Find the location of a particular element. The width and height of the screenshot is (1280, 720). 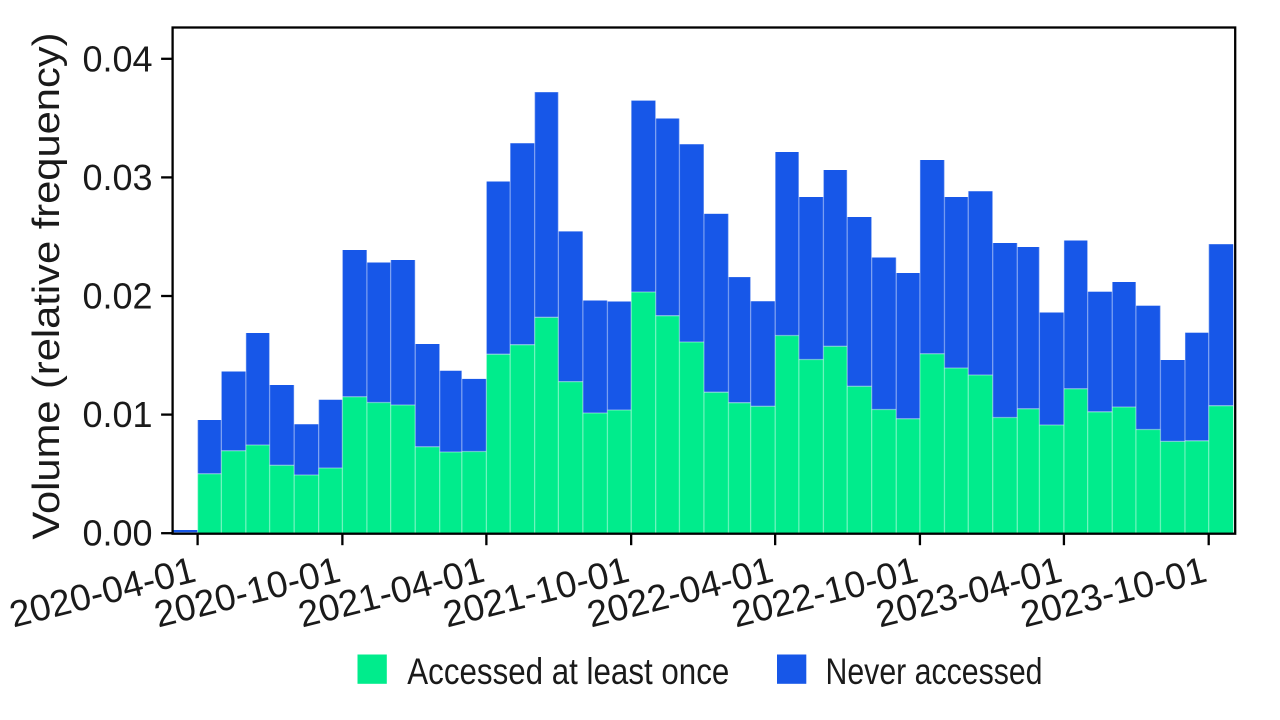

svg-text: 0.04 is located at coordinates (118, 58).